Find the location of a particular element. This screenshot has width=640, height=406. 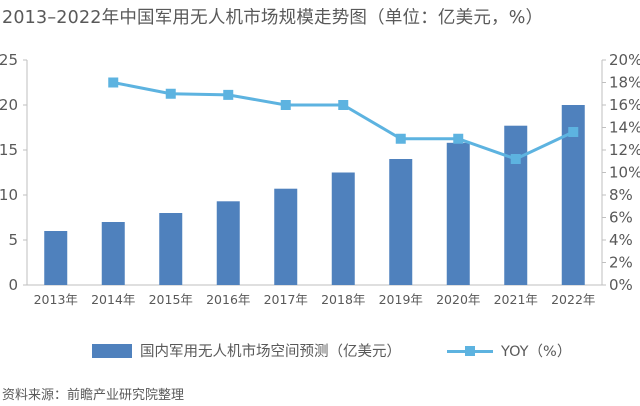

left-tick-label: 20 is located at coordinates (9, 105).